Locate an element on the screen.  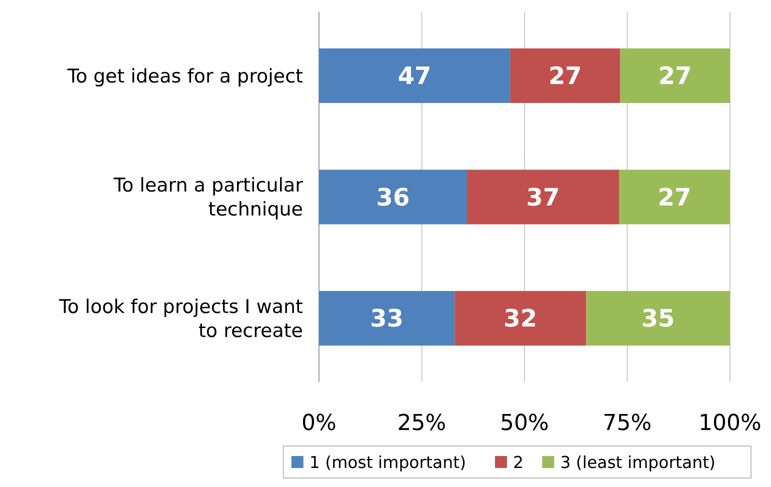
data-label: 35 is located at coordinates (658, 318).